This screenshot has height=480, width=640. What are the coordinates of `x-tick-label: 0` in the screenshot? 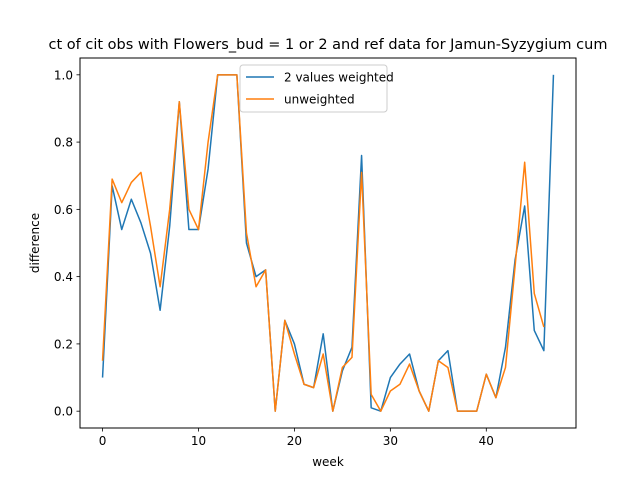 It's located at (103, 441).